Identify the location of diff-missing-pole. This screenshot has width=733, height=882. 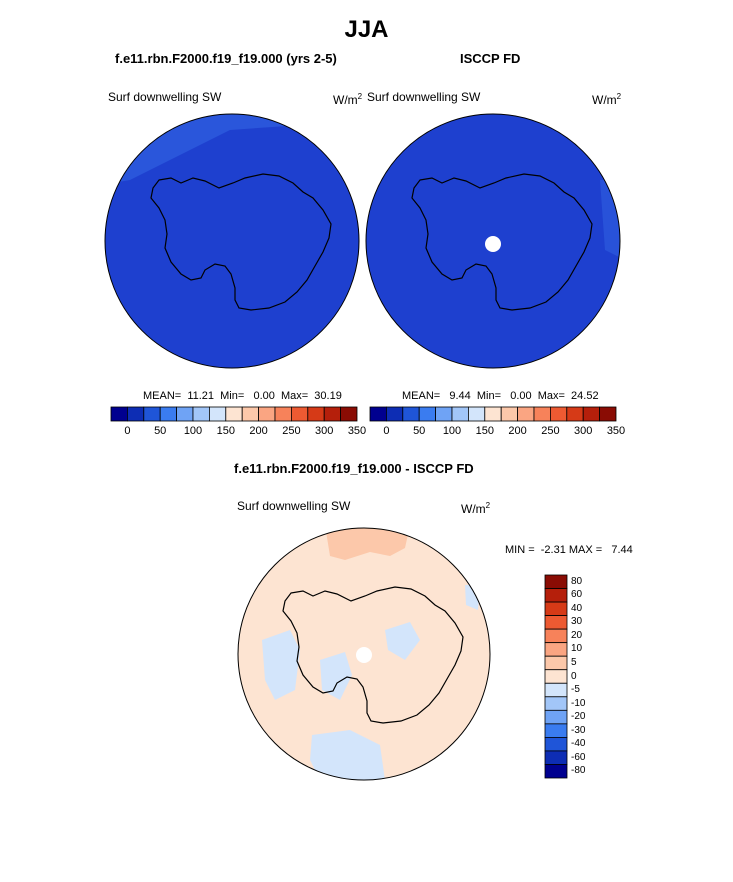
(364, 655).